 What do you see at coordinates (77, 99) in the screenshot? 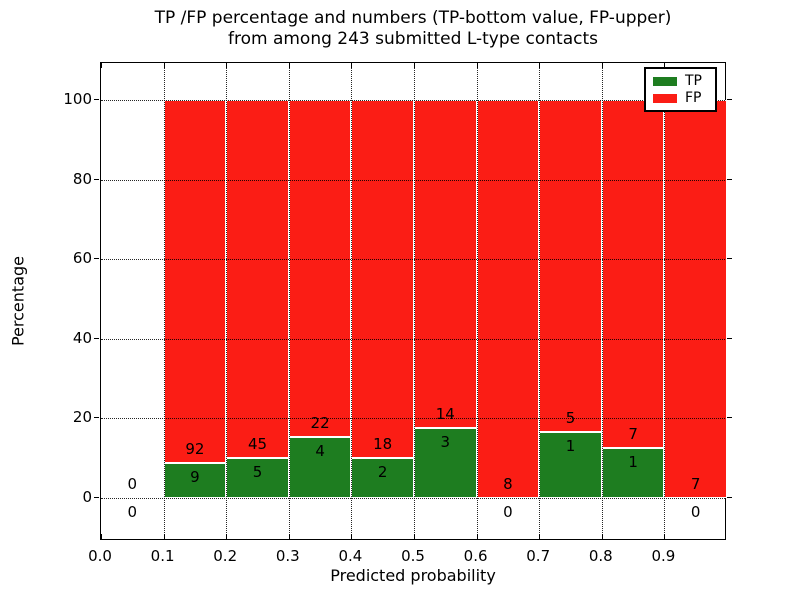
I see `y-tick-label: 100` at bounding box center [77, 99].